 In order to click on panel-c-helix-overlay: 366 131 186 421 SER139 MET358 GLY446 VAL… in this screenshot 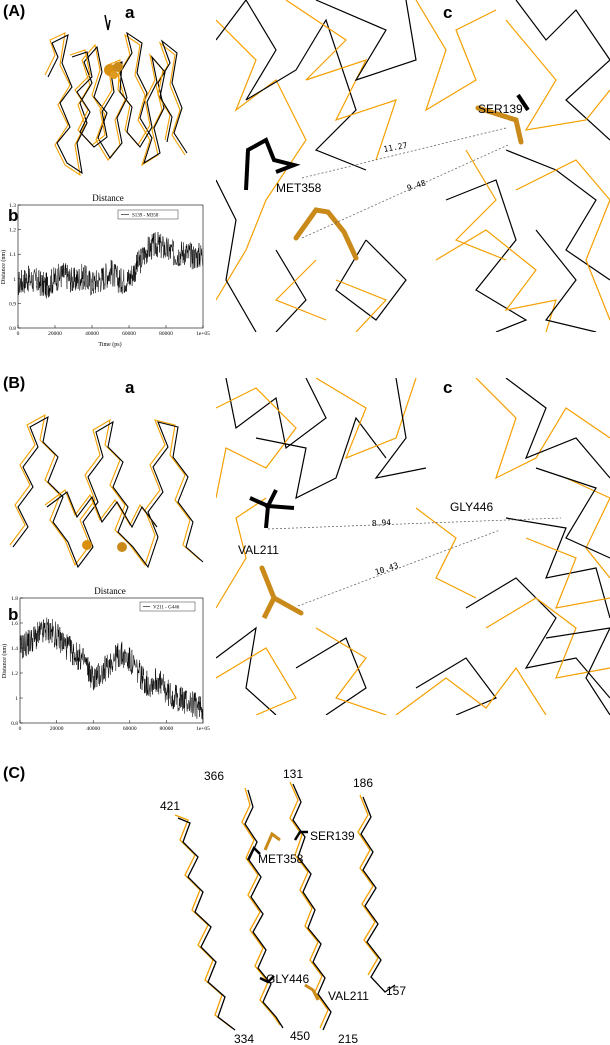, I will do `click(283, 906)`.